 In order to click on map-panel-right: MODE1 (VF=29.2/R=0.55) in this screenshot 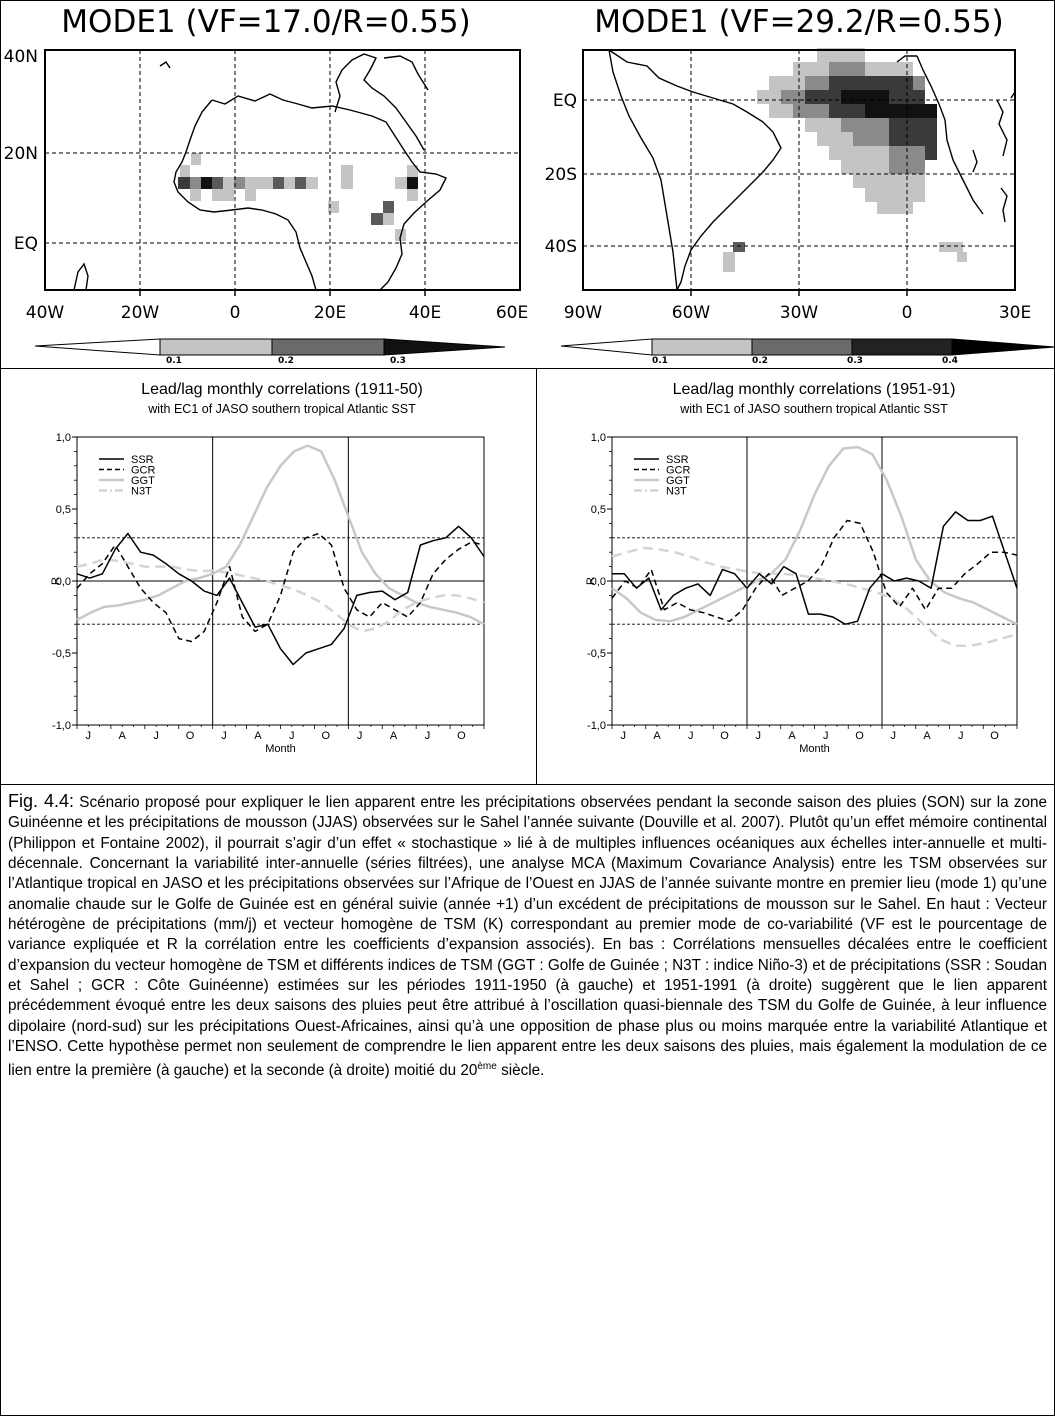, I will do `click(800, 185)`.